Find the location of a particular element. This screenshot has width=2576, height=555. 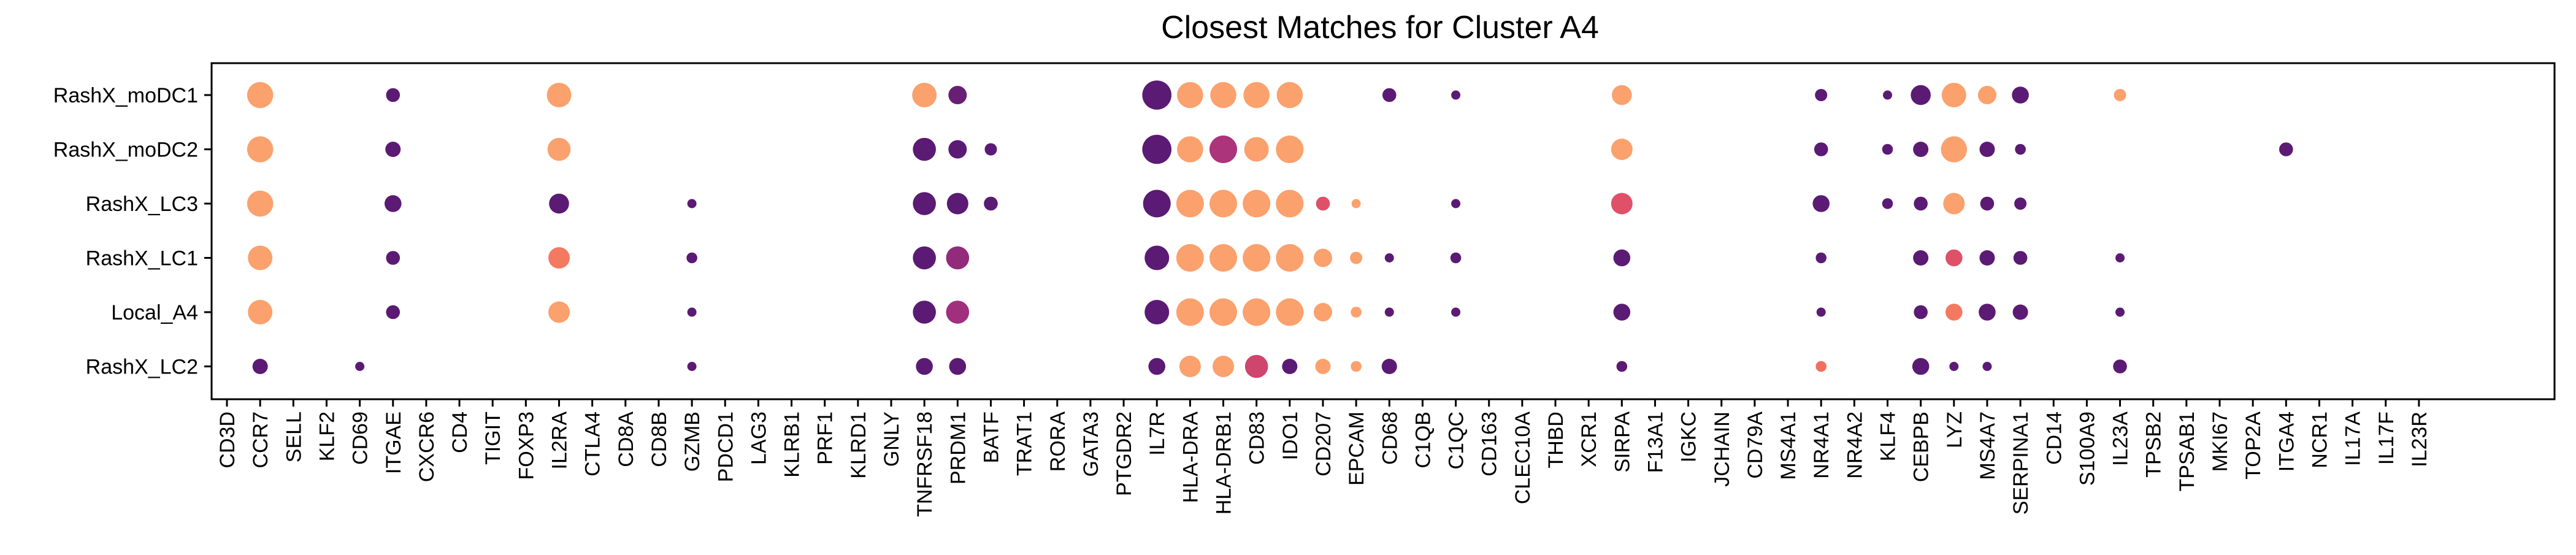

column-label: ITGAE is located at coordinates (393, 442).